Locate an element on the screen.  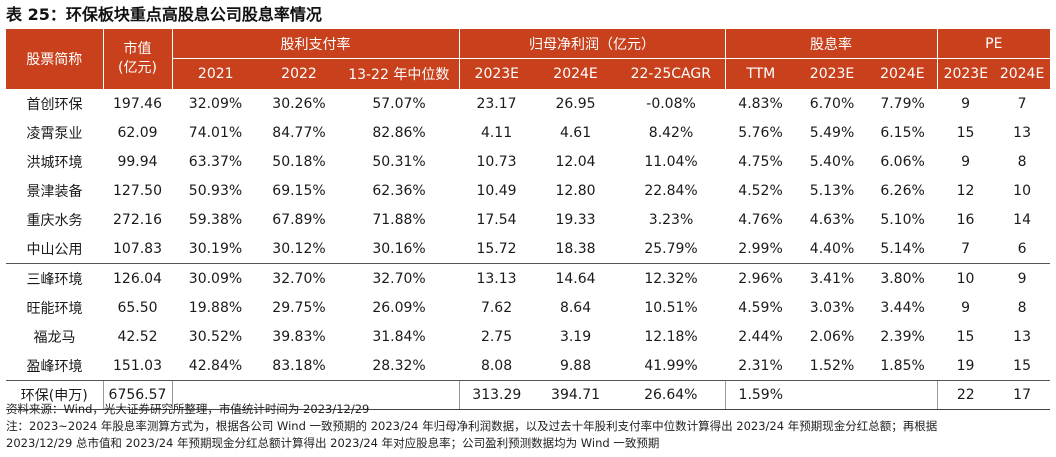
yield-ttm-cell: 4.76% is located at coordinates (760, 219).